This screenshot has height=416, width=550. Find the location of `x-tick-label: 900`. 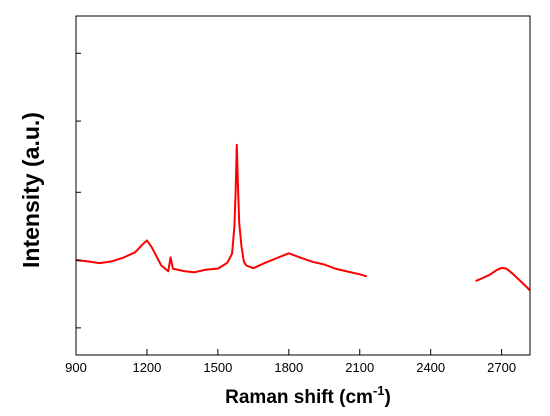

x-tick-label: 900 is located at coordinates (76, 367).